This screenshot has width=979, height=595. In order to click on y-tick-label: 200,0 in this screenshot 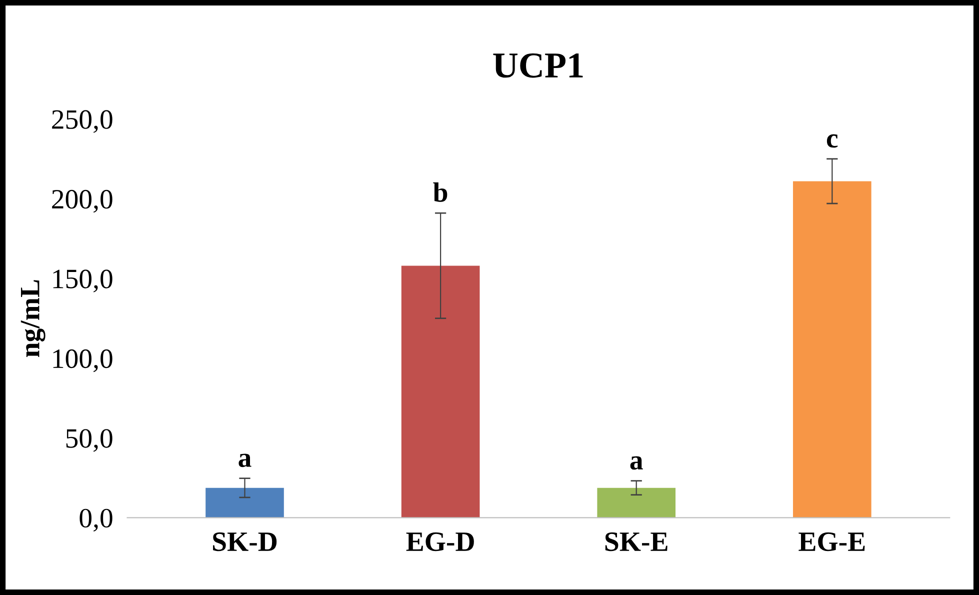, I will do `click(82, 201)`.